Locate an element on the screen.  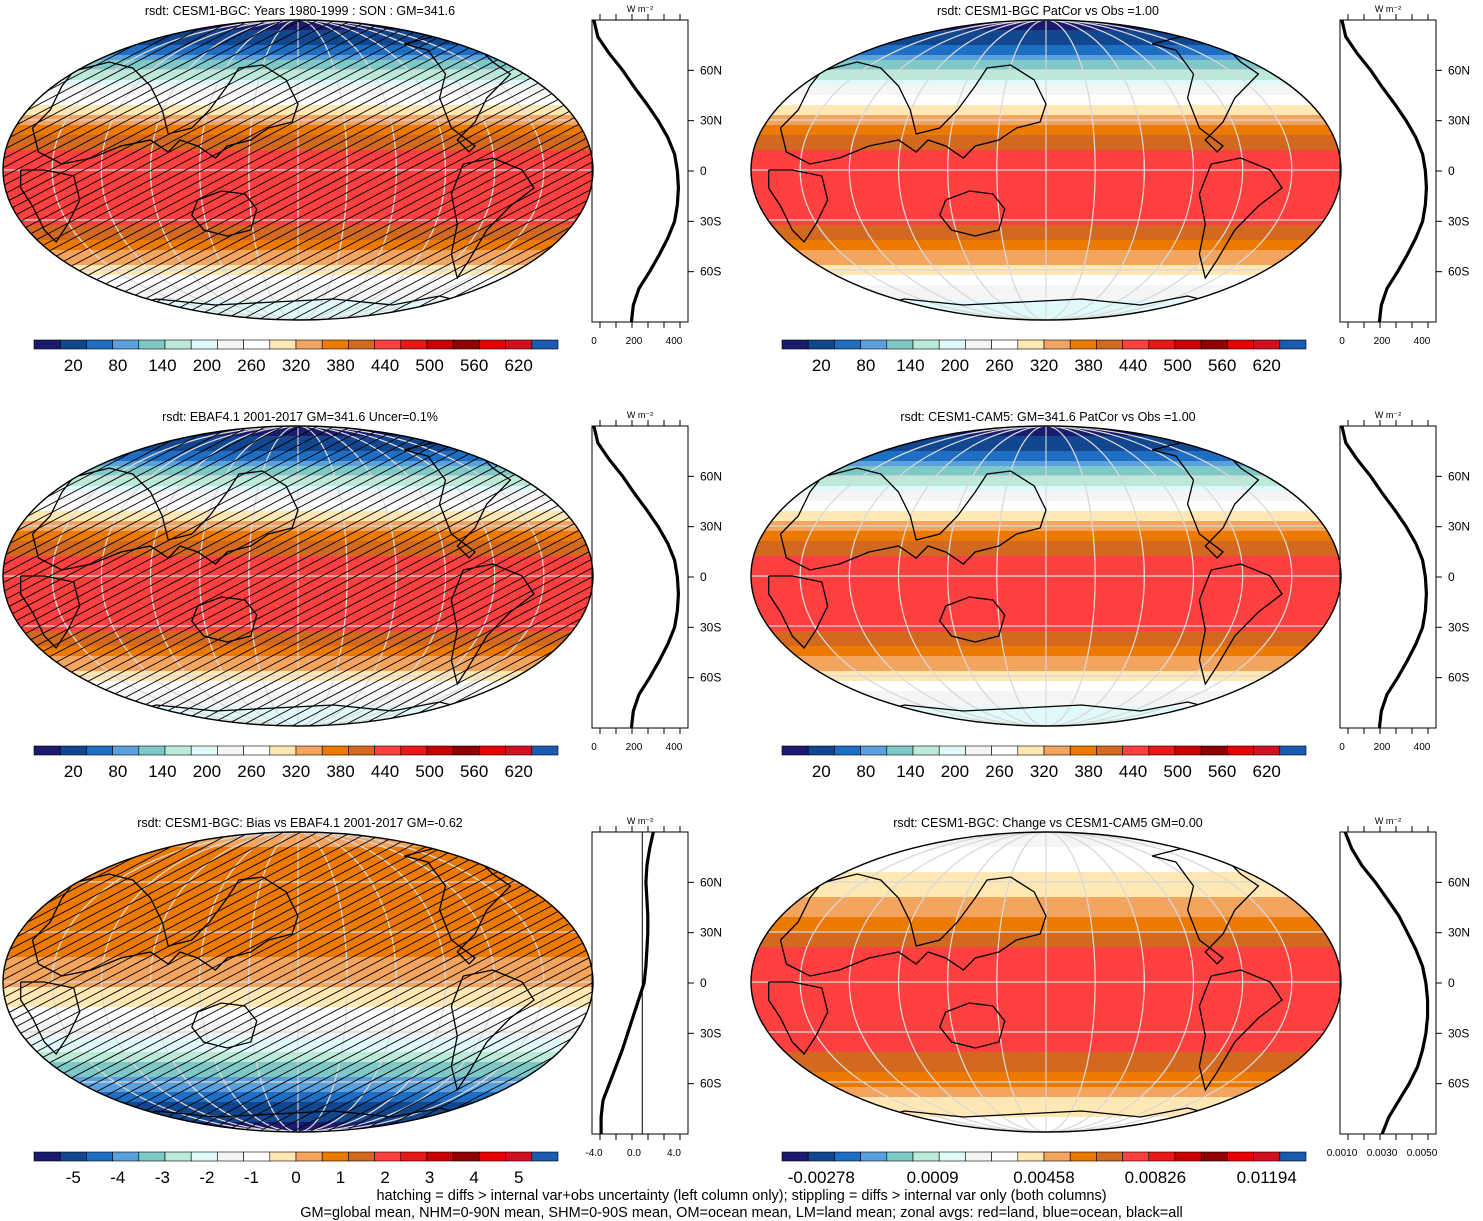
colorbar-label: 0.00458 is located at coordinates (1043, 1177).